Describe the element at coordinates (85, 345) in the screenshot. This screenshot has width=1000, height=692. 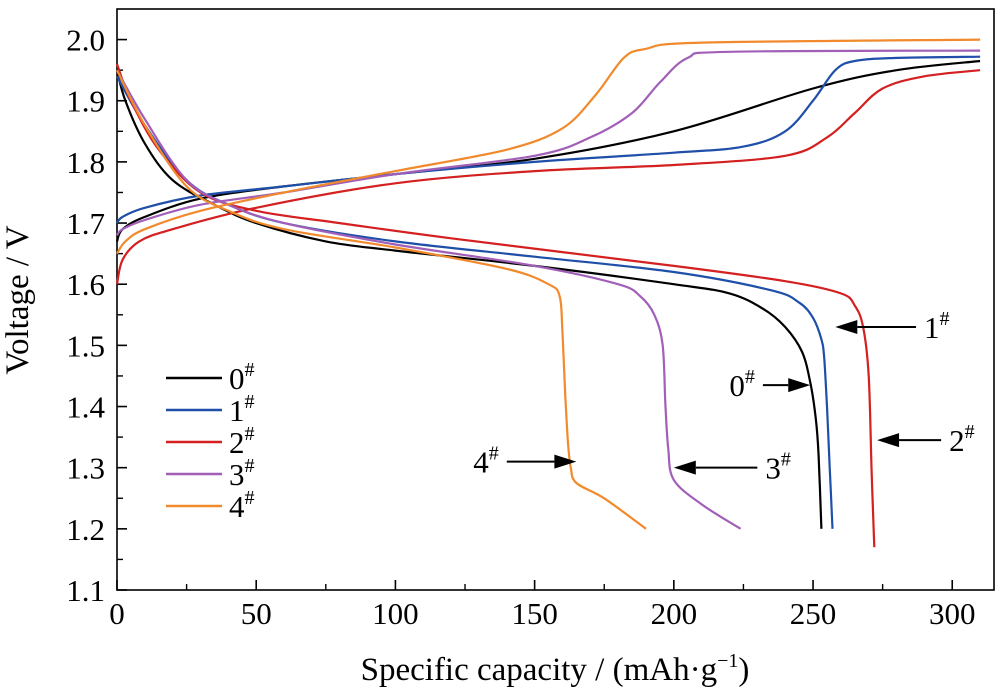
I see `y-tick-label: 1.5` at that location.